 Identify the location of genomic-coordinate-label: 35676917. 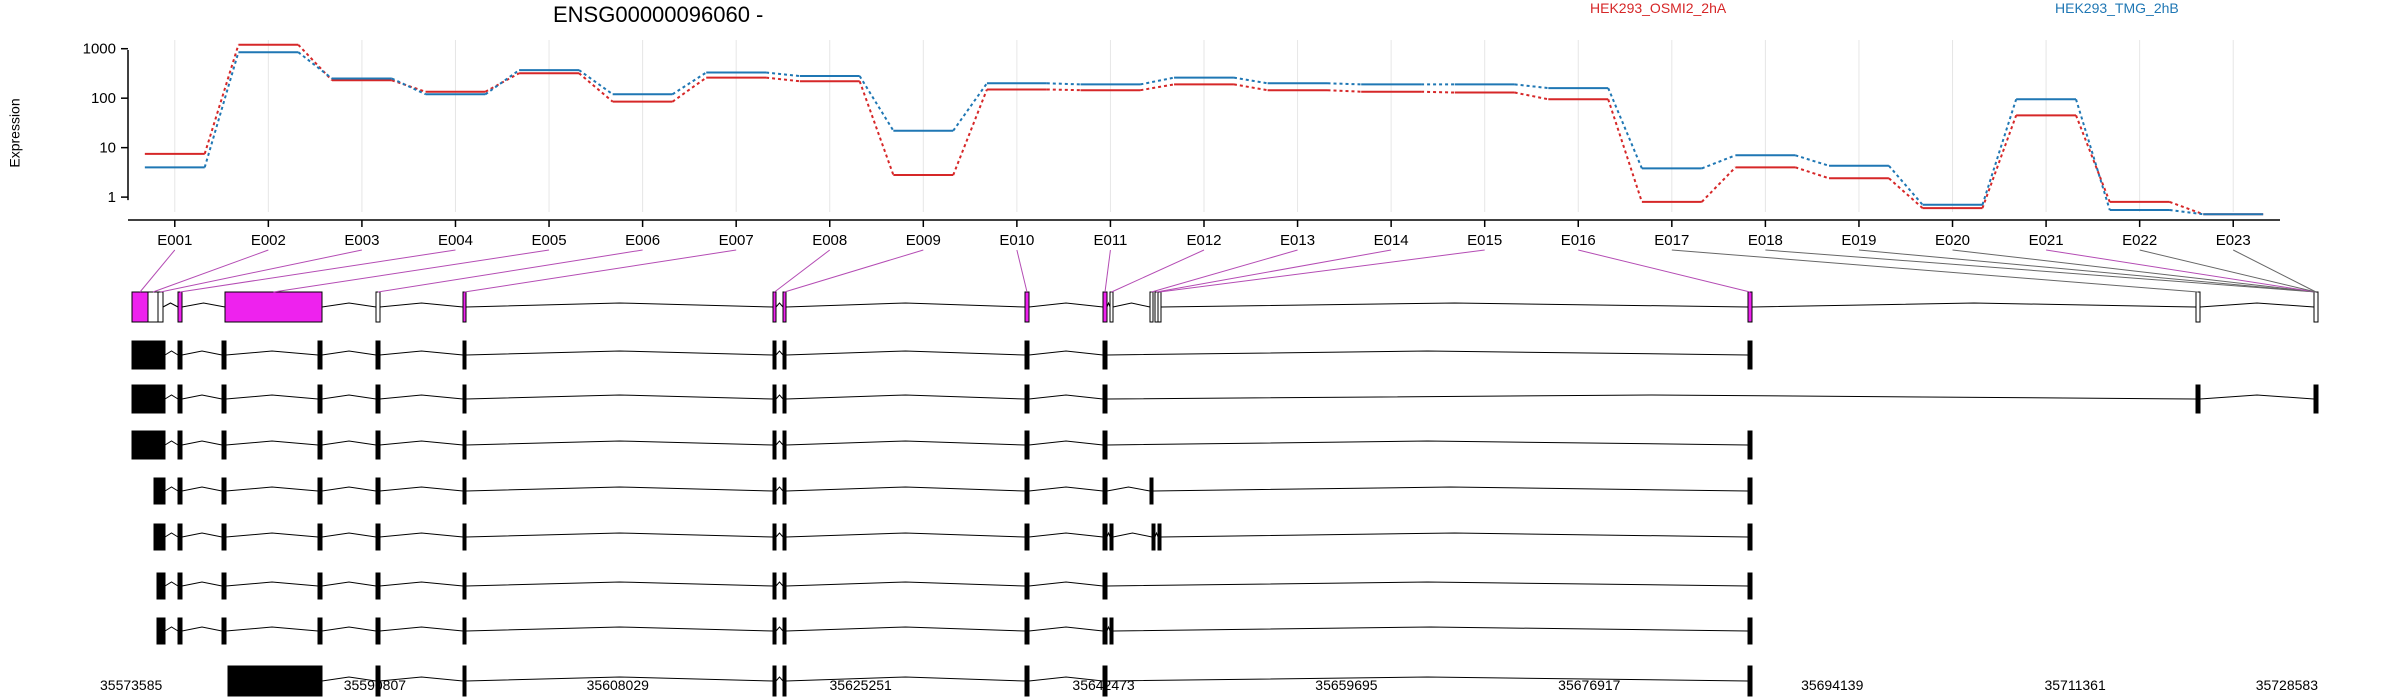
(1589, 685).